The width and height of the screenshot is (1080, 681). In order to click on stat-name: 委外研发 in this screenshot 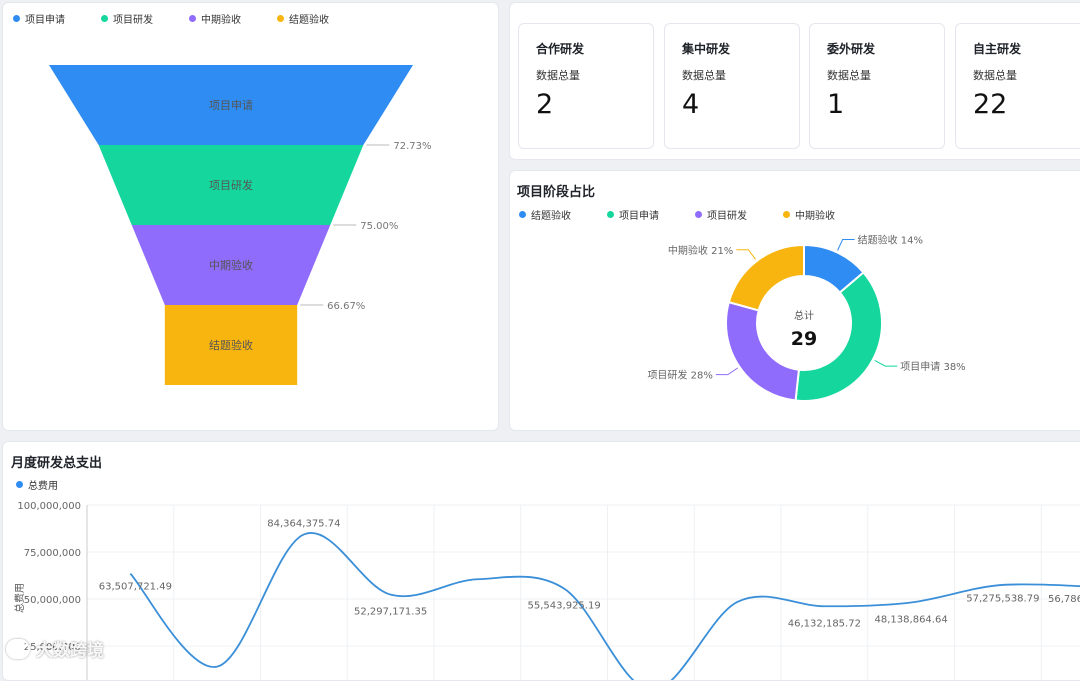, I will do `click(851, 49)`.